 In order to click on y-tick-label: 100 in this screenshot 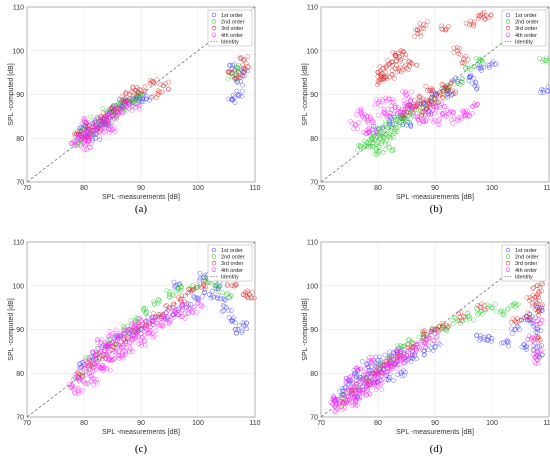, I will do `click(18, 51)`.